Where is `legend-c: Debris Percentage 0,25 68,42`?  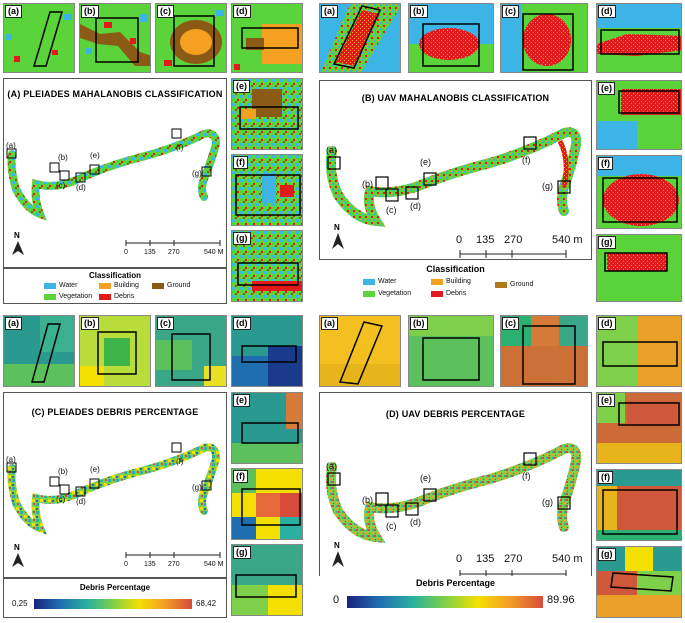 legend-c: Debris Percentage 0,25 68,42 is located at coordinates (115, 598).